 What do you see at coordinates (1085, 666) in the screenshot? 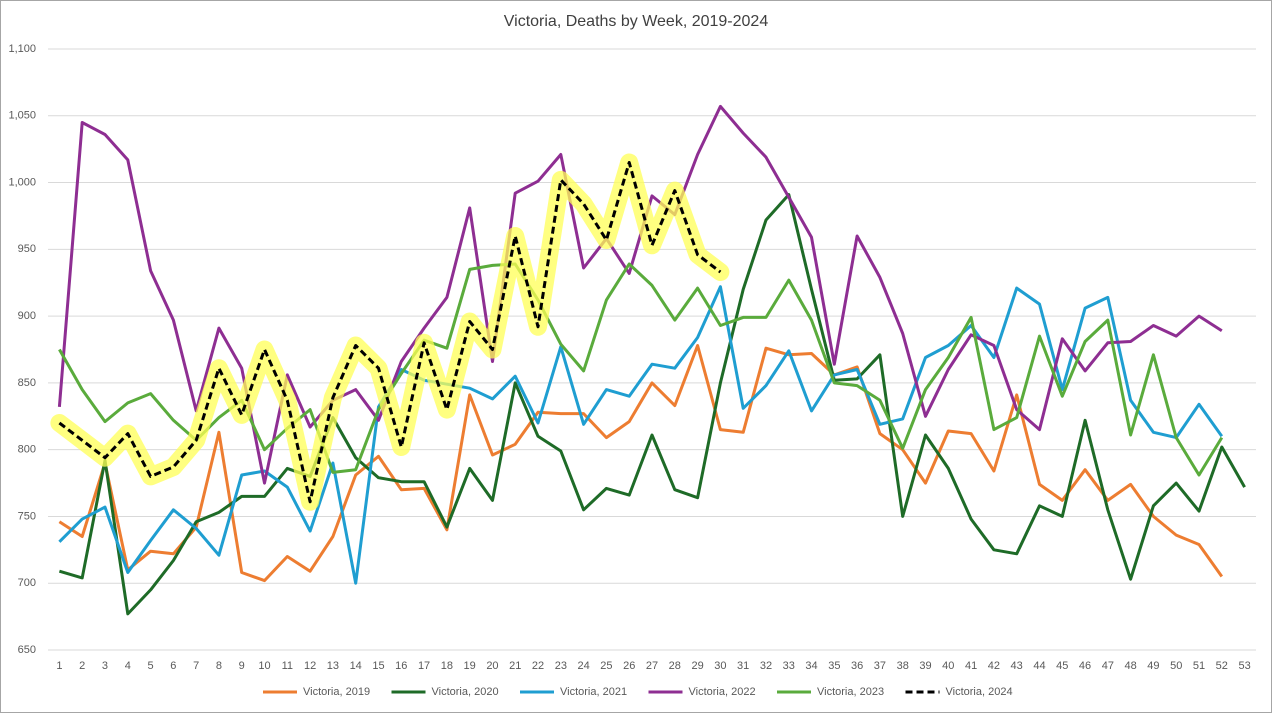
I see `x-tick-label: 46` at bounding box center [1085, 666].